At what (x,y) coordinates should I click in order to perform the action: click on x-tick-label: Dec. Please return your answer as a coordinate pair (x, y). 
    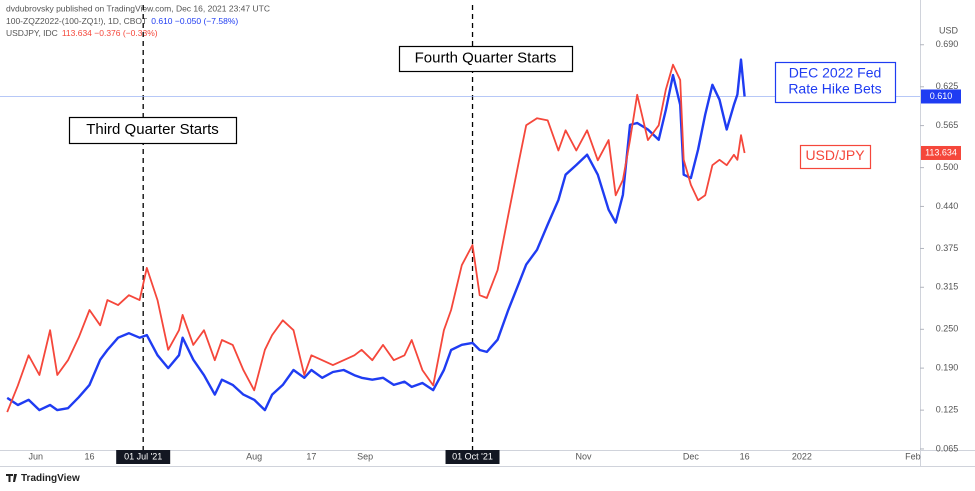
    Looking at the image, I should click on (691, 456).